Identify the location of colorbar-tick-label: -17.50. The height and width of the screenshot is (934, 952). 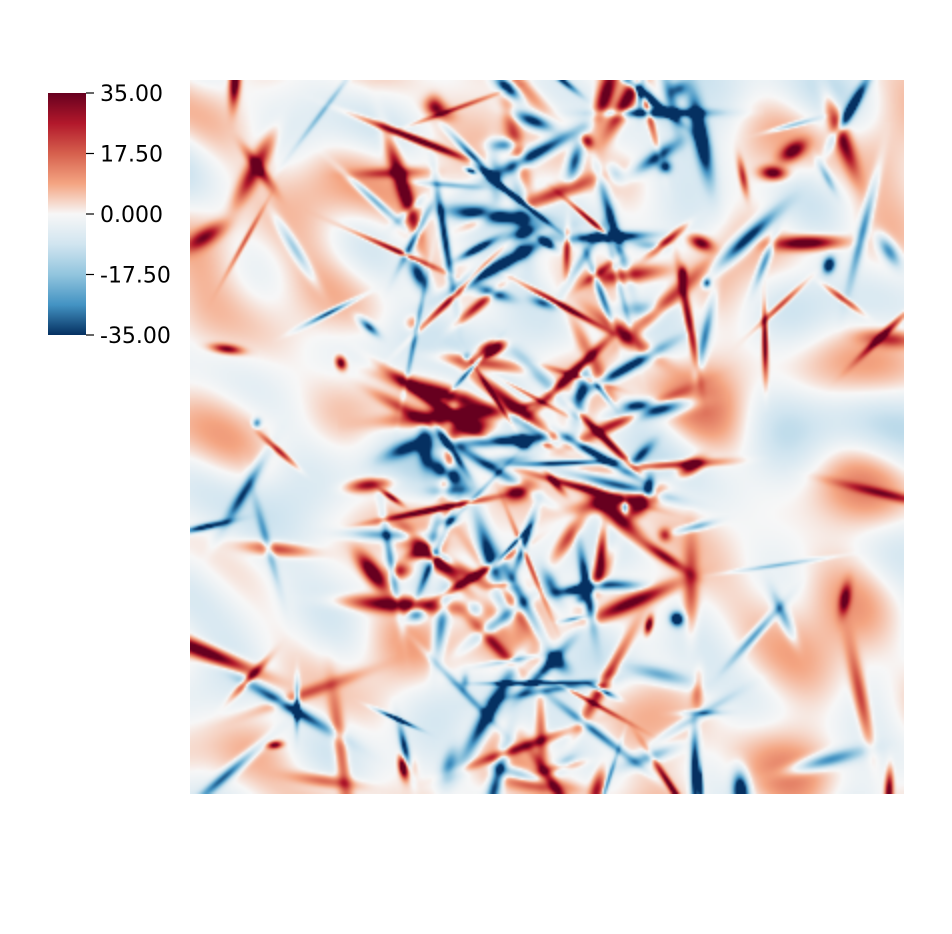
(135, 276).